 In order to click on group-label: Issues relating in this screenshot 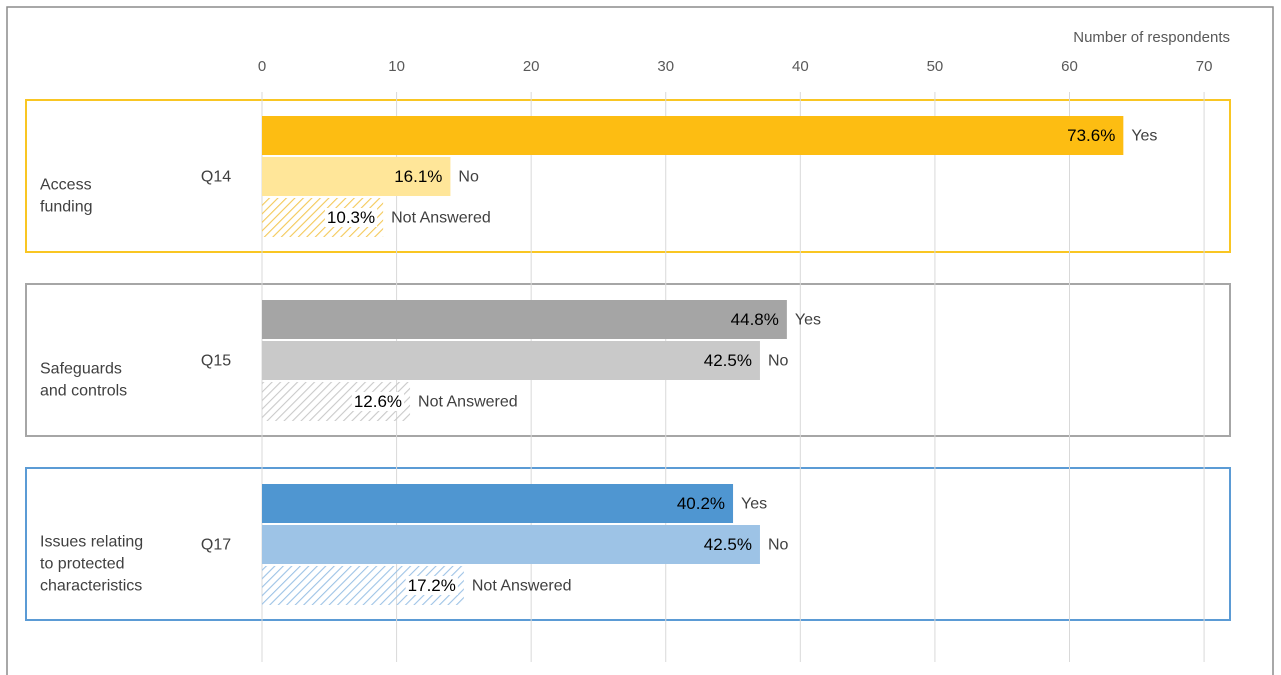, I will do `click(91, 542)`.